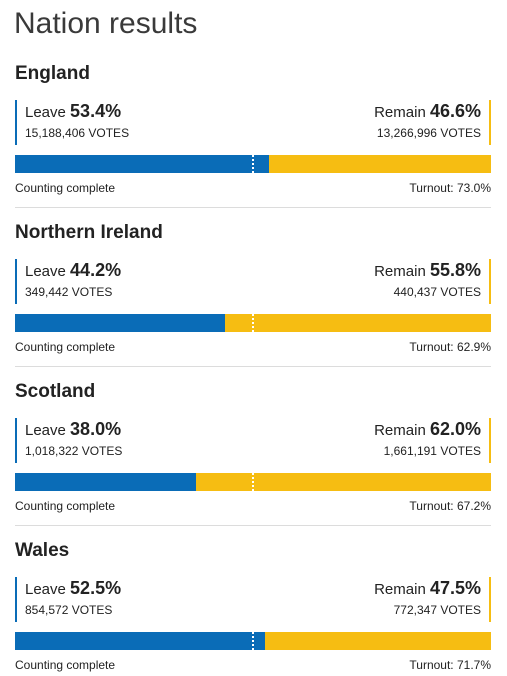 This screenshot has height=676, width=507. What do you see at coordinates (450, 188) in the screenshot?
I see `turnout: Turnout: 73.0%` at bounding box center [450, 188].